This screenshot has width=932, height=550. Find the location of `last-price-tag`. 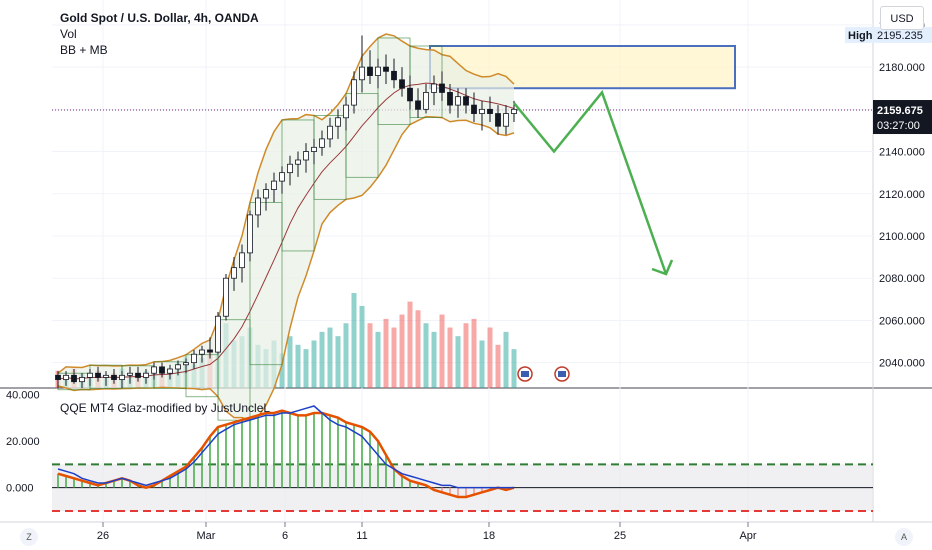

last-price-tag is located at coordinates (902, 117).